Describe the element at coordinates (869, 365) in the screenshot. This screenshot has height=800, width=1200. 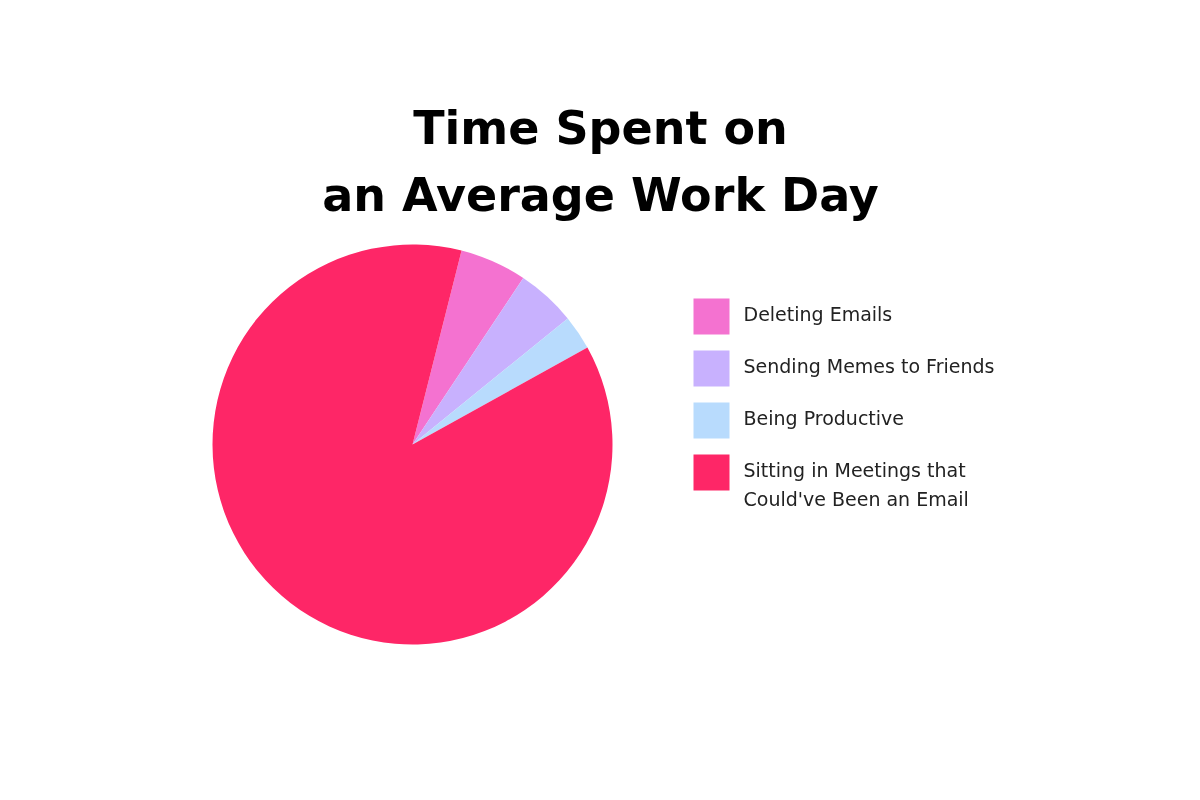
I see `legend-label: Sending Memes to Friends` at that location.